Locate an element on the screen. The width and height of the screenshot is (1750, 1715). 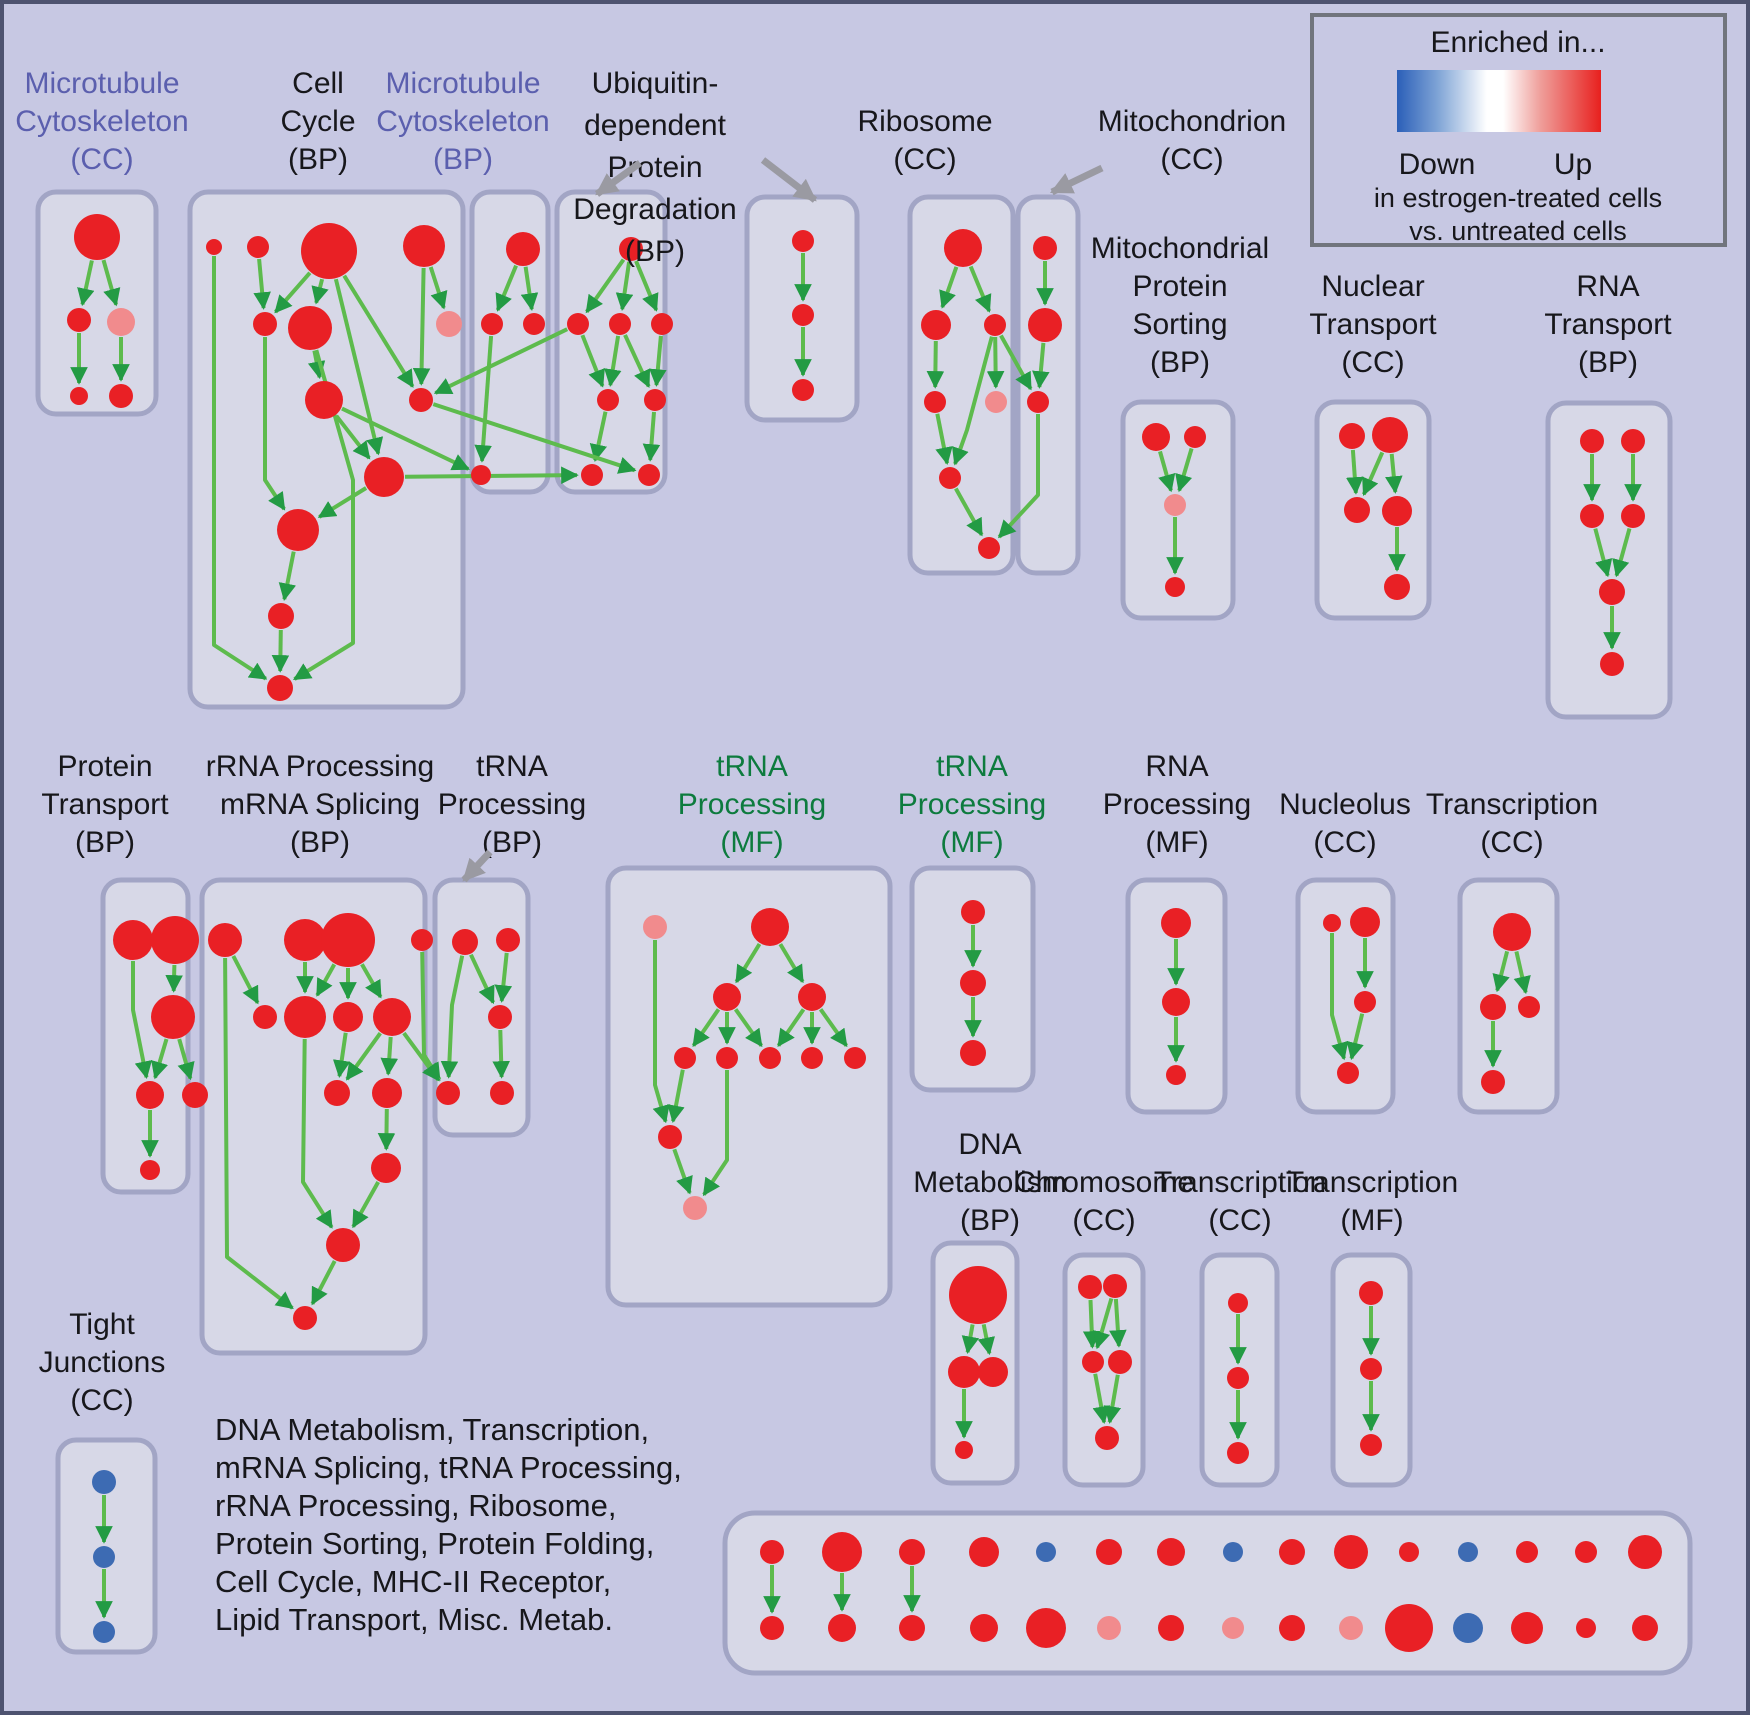
cell-cycle-bp-label: (BP) is located at coordinates (318, 159).